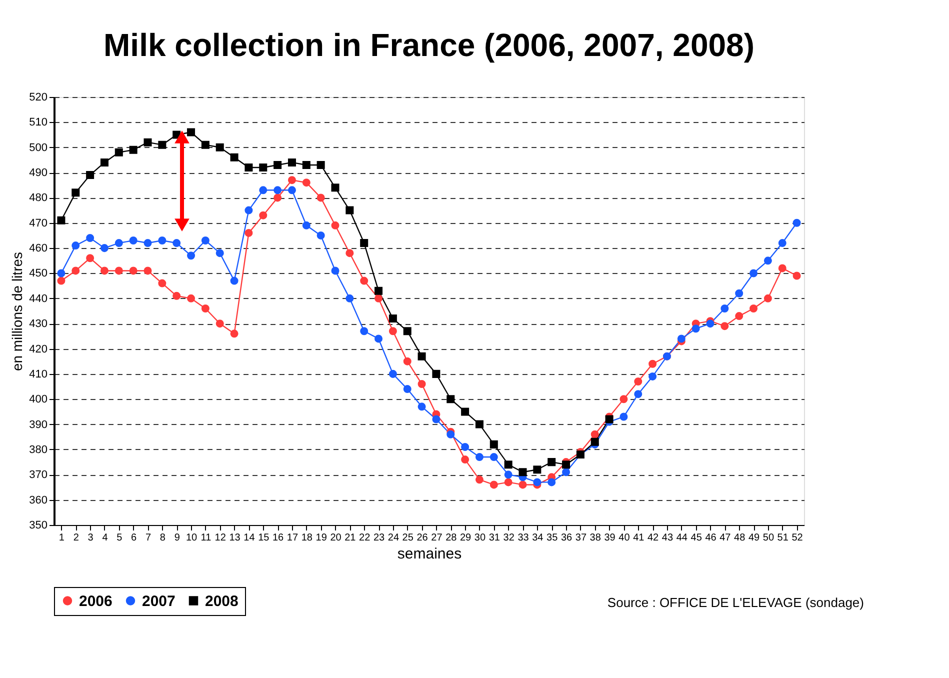  Describe the element at coordinates (494, 538) in the screenshot. I see `x-tick-label: 31` at that location.